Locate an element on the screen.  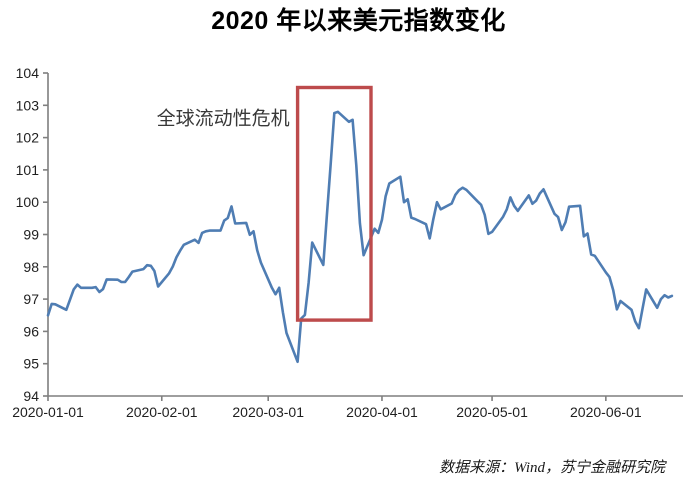
y-tick-label: 101 is located at coordinates (28, 170).